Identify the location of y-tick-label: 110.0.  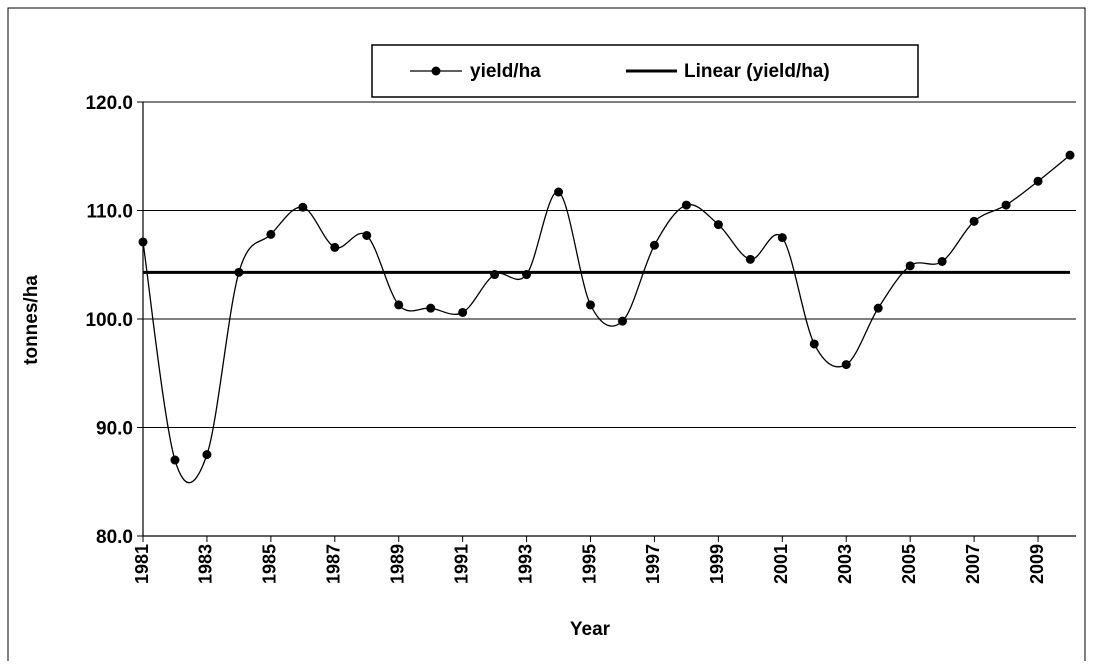
(110, 212).